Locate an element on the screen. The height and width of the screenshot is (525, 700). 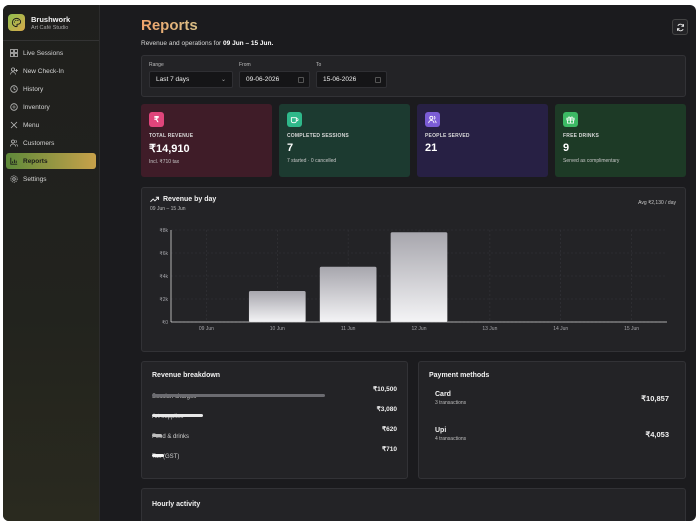
from-filter: From 09-06-2026 is located at coordinates (274, 76).